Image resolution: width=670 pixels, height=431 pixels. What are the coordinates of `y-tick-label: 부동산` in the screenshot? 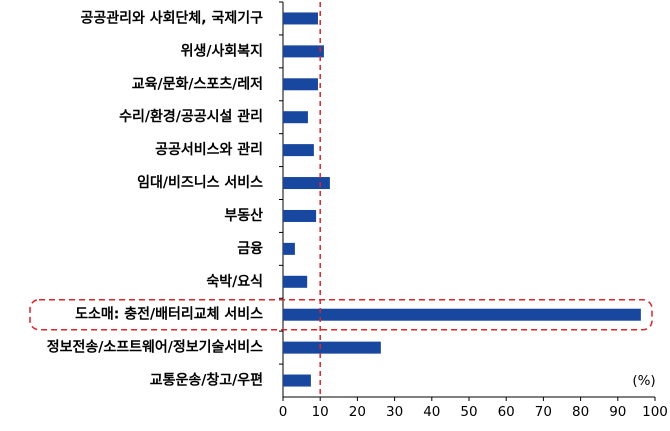 It's located at (243, 215).